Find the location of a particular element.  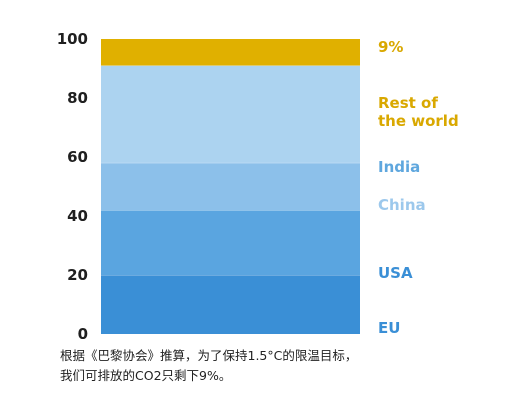

segment-label-eu: EU is located at coordinates (389, 328).